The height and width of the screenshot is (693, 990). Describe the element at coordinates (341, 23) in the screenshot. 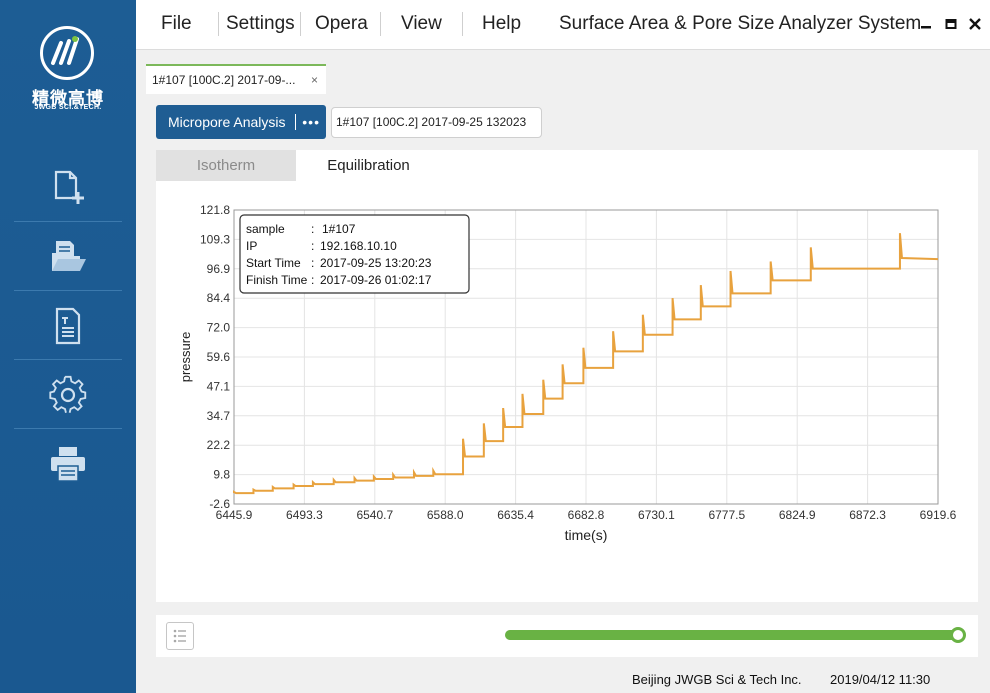

I see `menu-opera: Opera` at that location.